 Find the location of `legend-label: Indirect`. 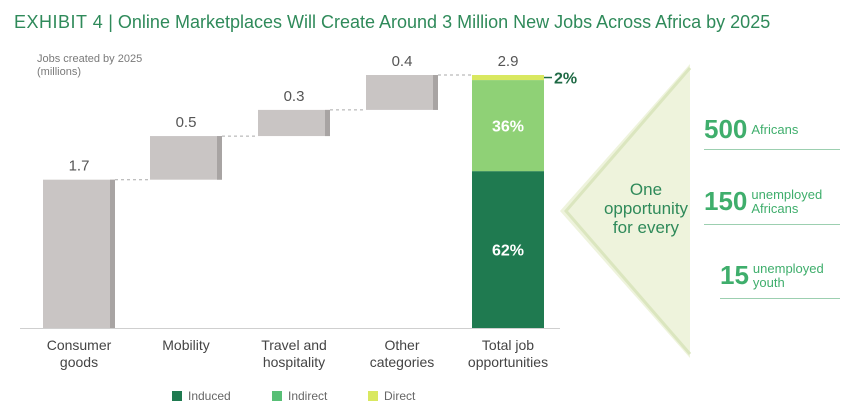

legend-label: Indirect is located at coordinates (308, 396).